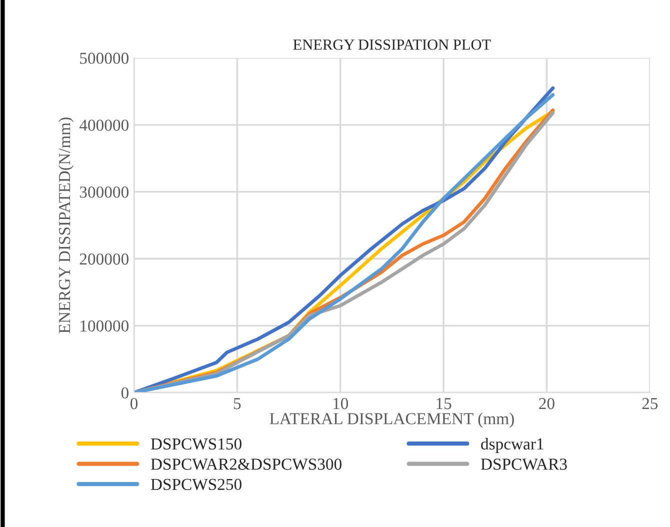  Describe the element at coordinates (237, 404) in the screenshot. I see `x-tick-label: 5` at that location.